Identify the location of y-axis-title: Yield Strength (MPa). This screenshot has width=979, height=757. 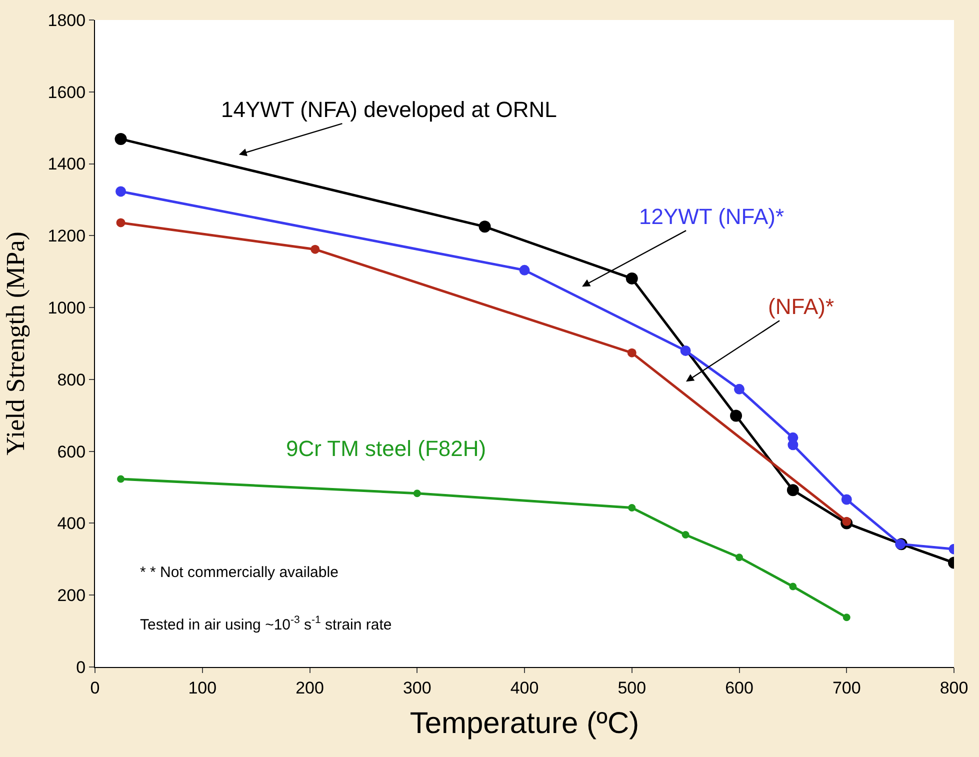
(15, 344).